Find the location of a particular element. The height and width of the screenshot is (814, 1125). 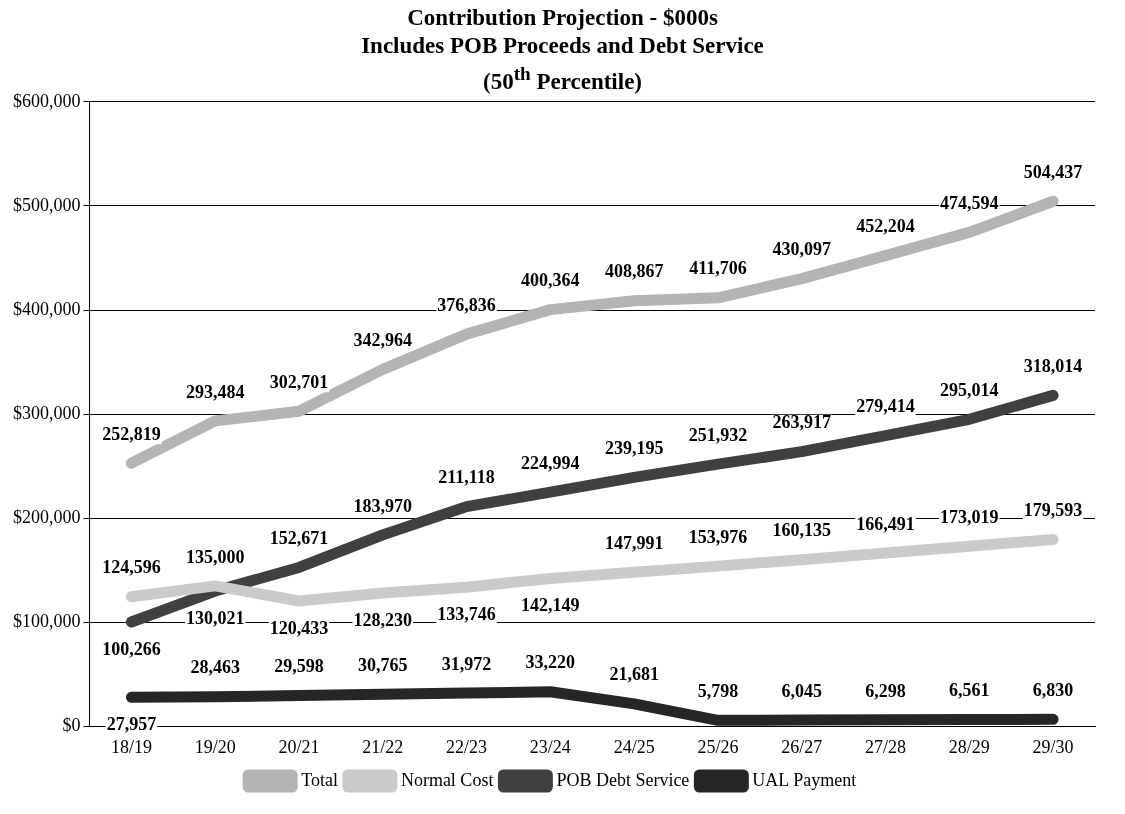

x-tick-label: 25/26 is located at coordinates (718, 746).